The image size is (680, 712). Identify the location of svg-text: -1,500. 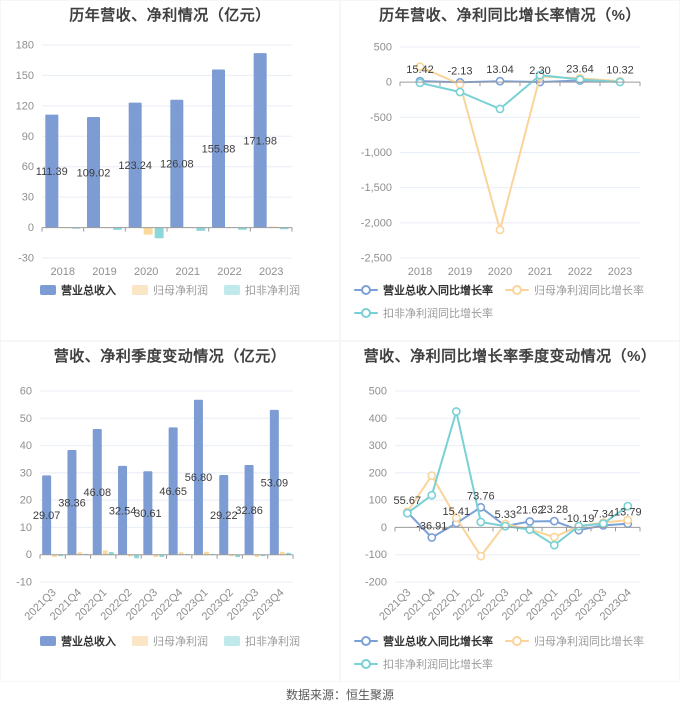
(376, 188).